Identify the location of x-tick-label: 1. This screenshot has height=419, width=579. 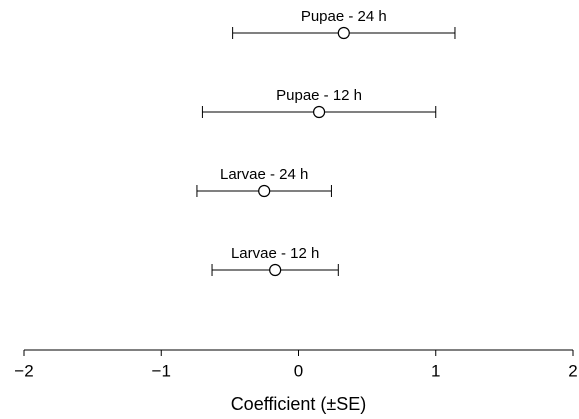
(435, 370).